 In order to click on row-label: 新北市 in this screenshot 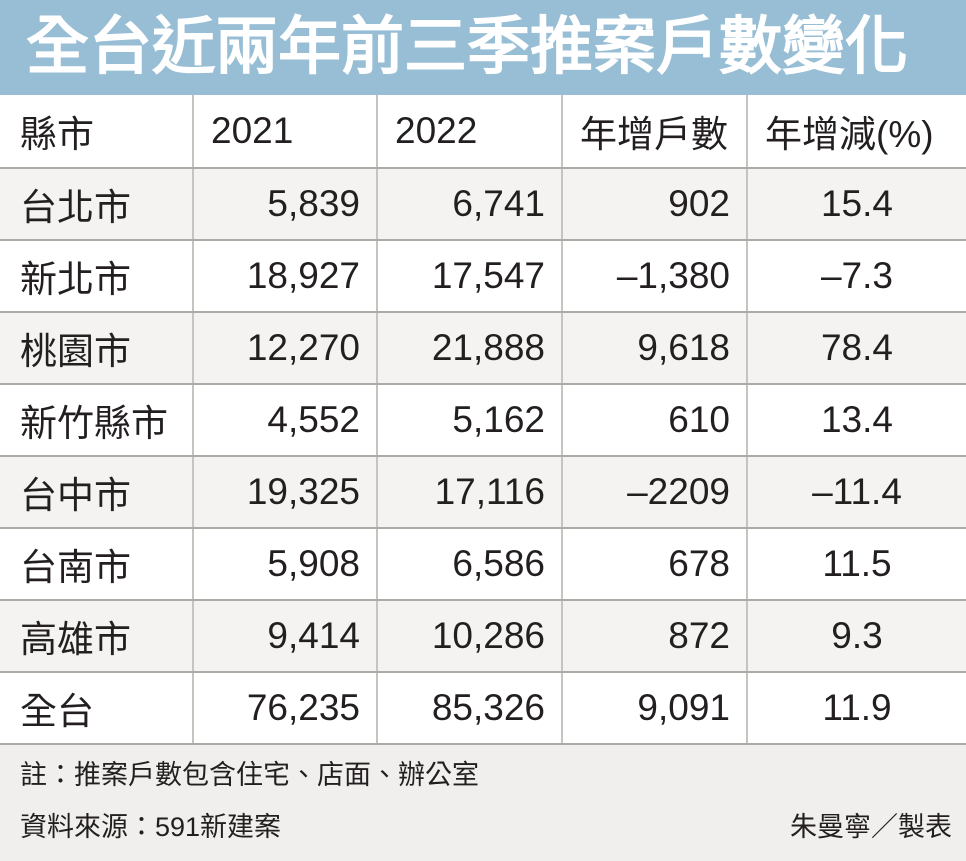, I will do `click(97, 276)`.